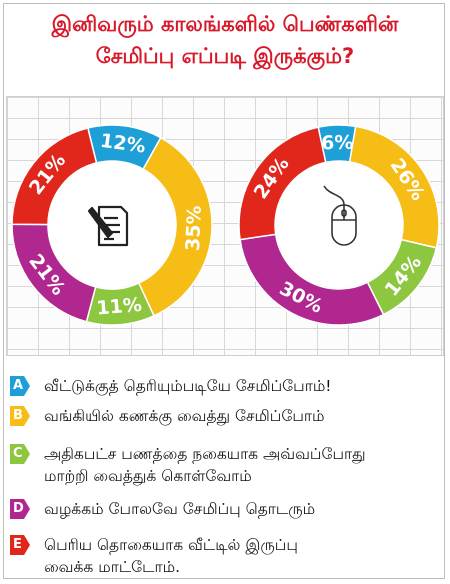 The width and height of the screenshot is (450, 584). Describe the element at coordinates (194, 228) in the screenshot. I see `donut1-label-b: 35%` at that location.